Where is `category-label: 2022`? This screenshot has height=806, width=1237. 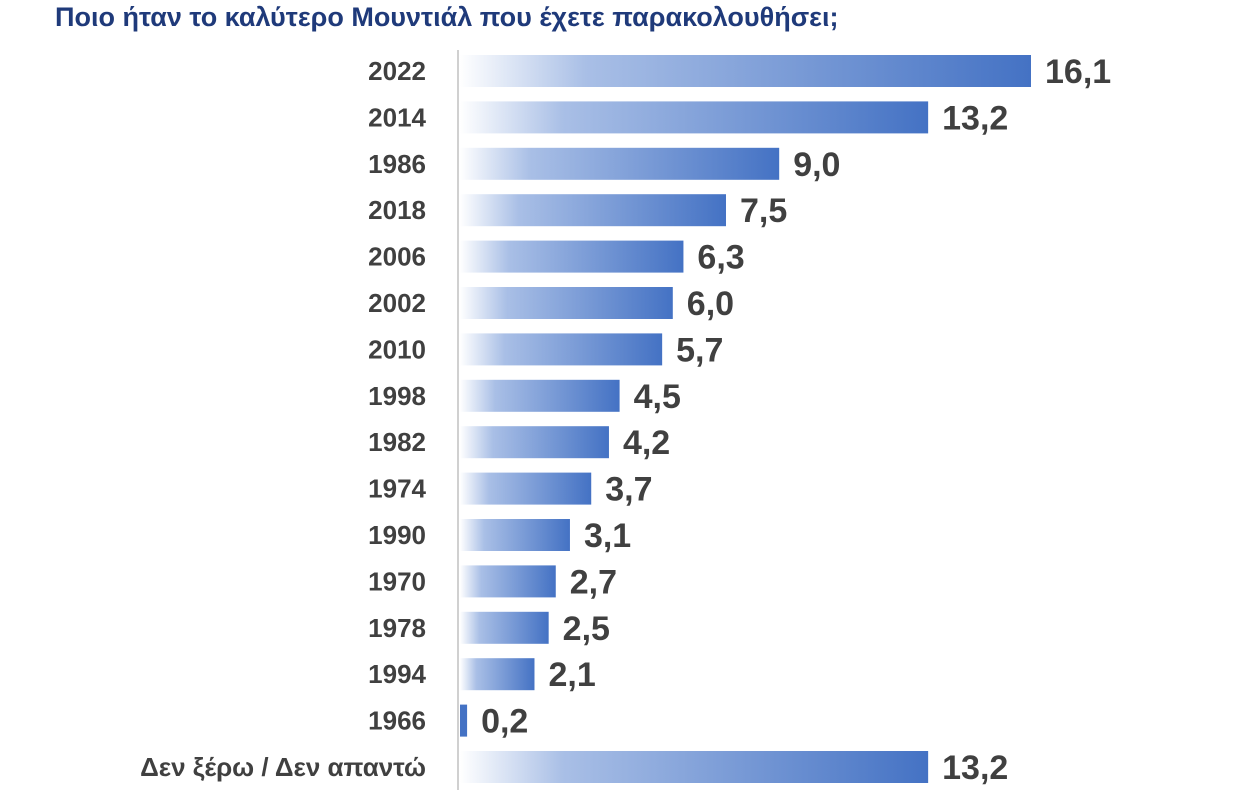
category-label: 2022 is located at coordinates (397, 71).